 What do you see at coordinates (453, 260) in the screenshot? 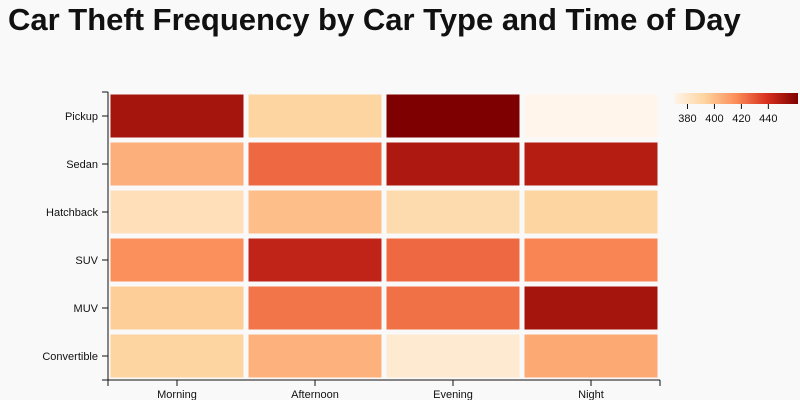
I see `heatmap-cell-suv-evening` at bounding box center [453, 260].